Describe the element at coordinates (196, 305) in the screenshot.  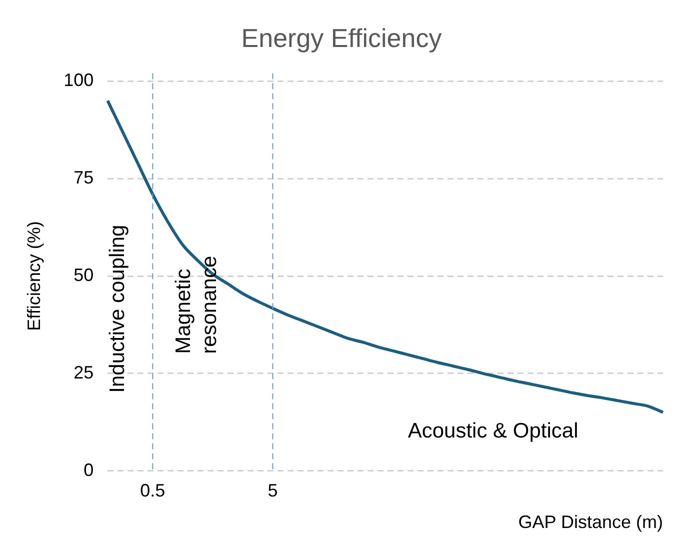
I see `annotation: Magnetic resonance` at that location.